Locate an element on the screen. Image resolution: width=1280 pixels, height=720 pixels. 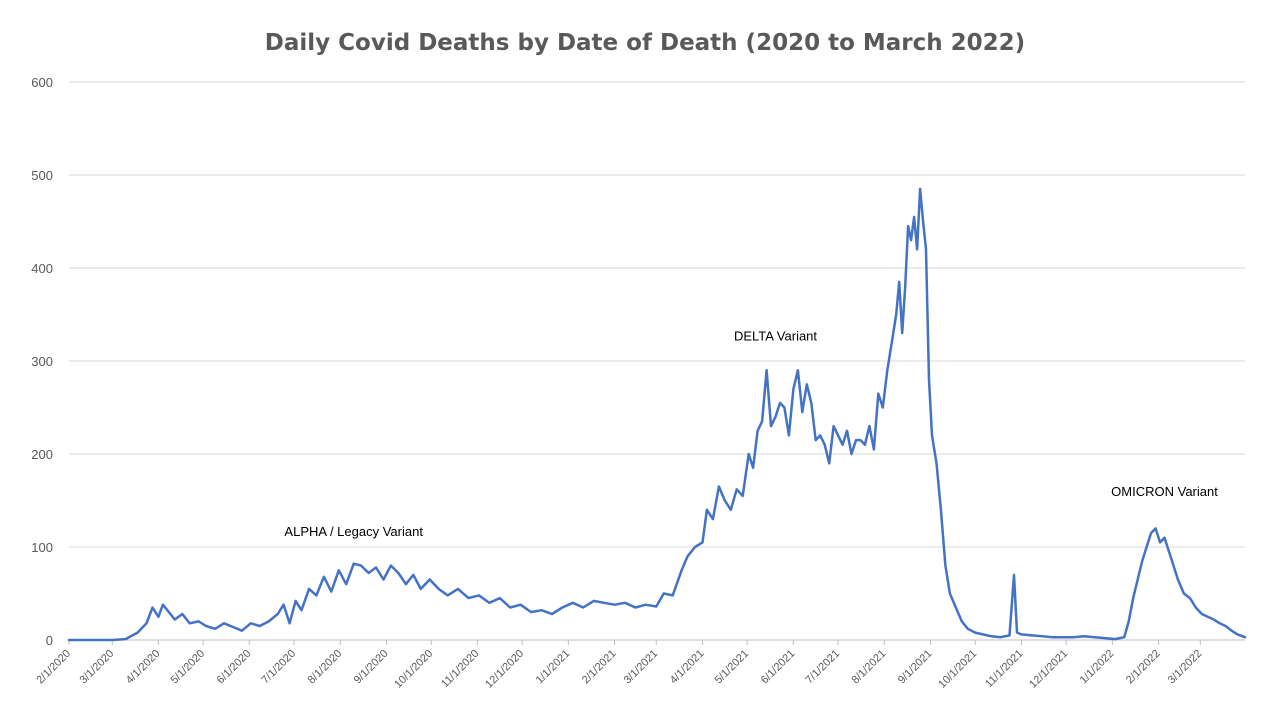
x-tick-label: 2/1/2022 is located at coordinates (1143, 667).